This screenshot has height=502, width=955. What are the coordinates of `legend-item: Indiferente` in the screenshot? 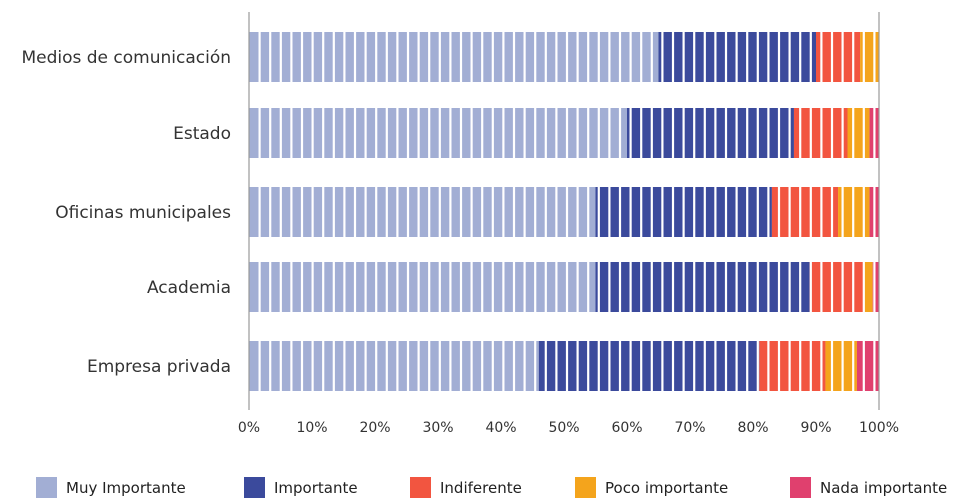 It's located at (466, 487).